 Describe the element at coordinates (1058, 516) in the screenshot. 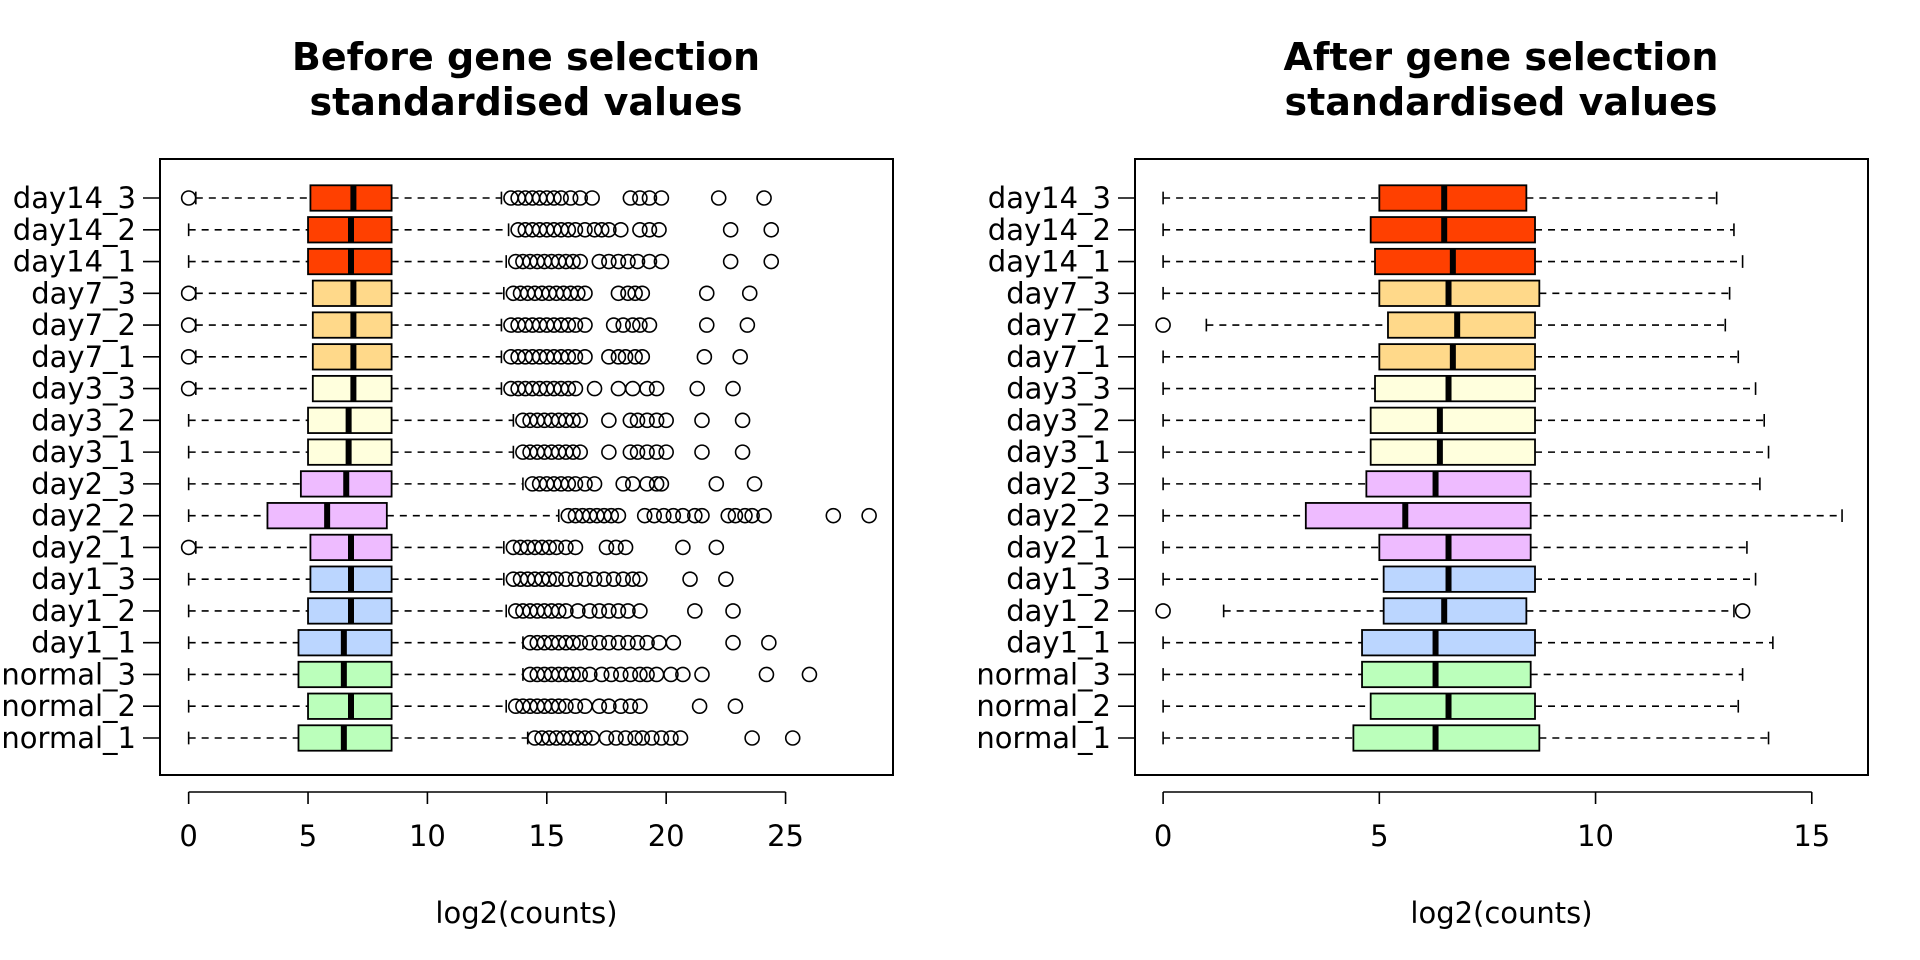

I see `y-tick-label: day2_2` at that location.